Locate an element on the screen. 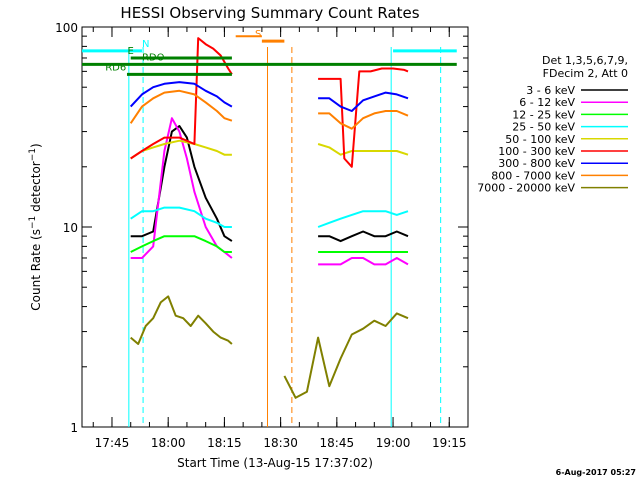 The height and width of the screenshot is (480, 640). legend-header-line-2: FDecim 2, Att 0 is located at coordinates (585, 73).